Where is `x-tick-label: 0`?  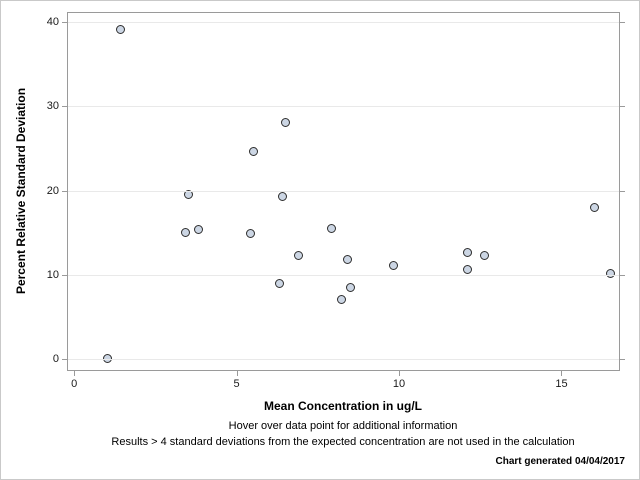 x-tick-label: 0 is located at coordinates (74, 384).